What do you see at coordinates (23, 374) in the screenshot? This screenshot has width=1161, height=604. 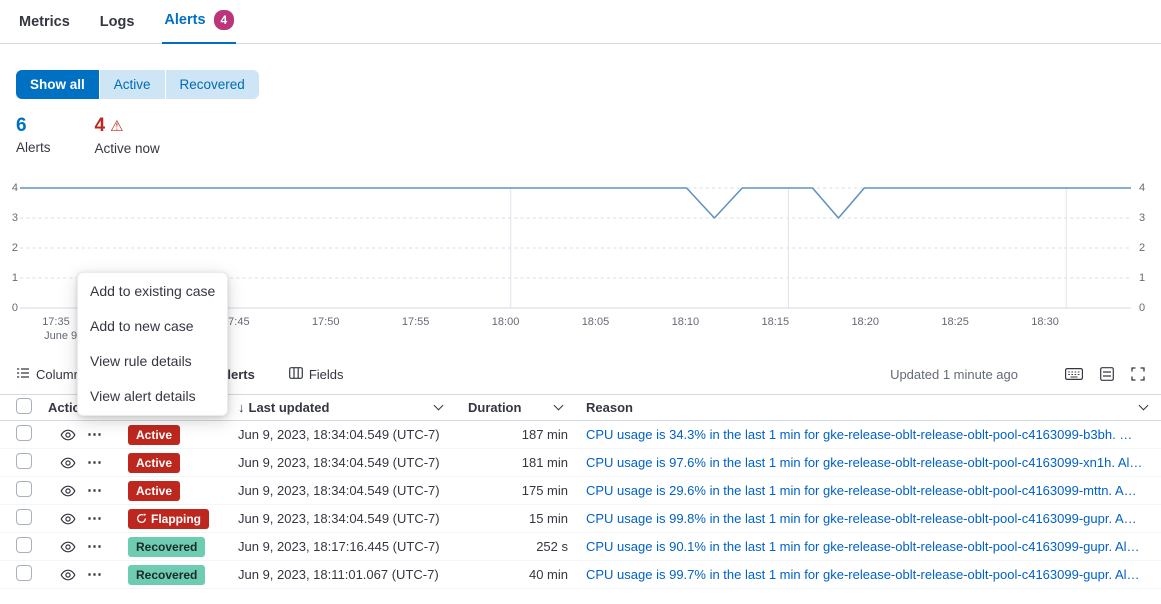 I see `columns-icon` at bounding box center [23, 374].